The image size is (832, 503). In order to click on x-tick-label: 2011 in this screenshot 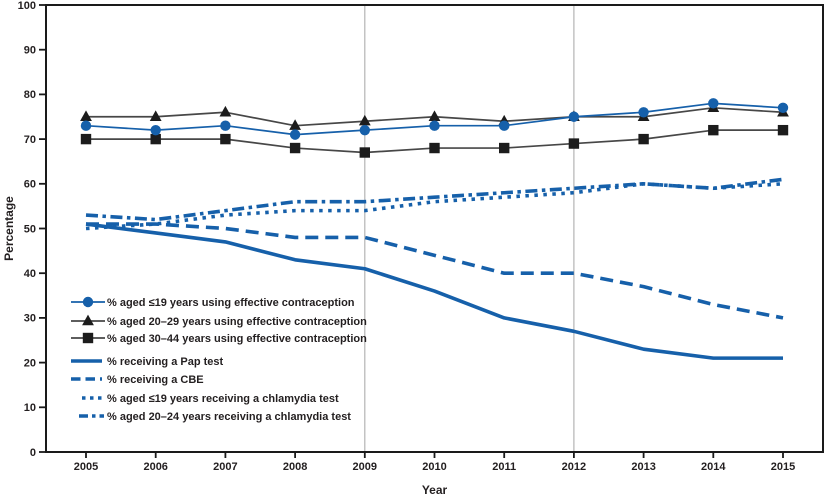, I will do `click(504, 467)`.